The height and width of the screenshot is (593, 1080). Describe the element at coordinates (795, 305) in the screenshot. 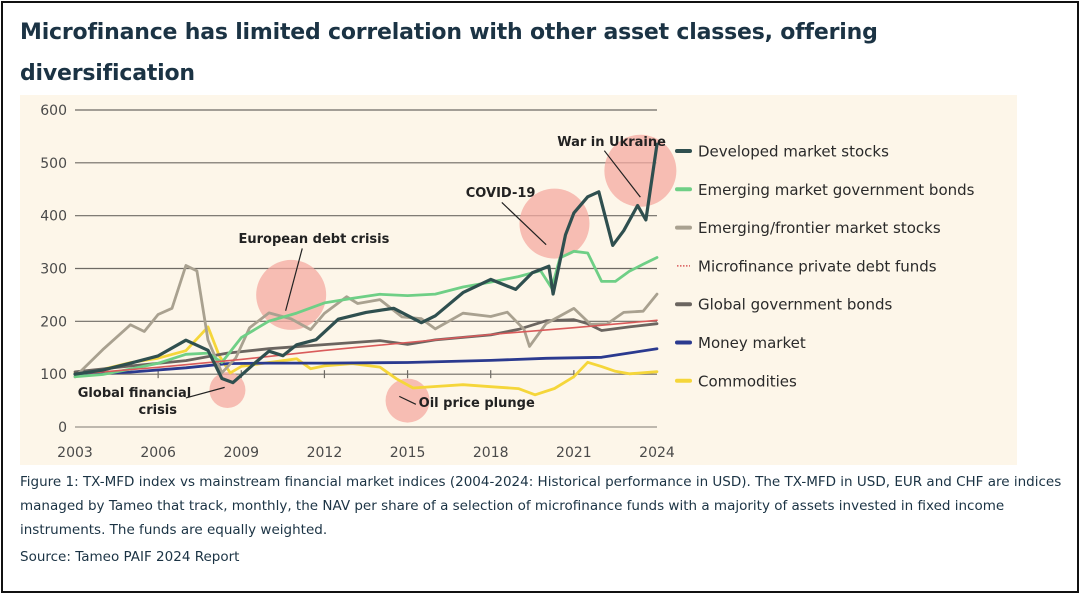

I see `legend-label: Global government bonds` at that location.